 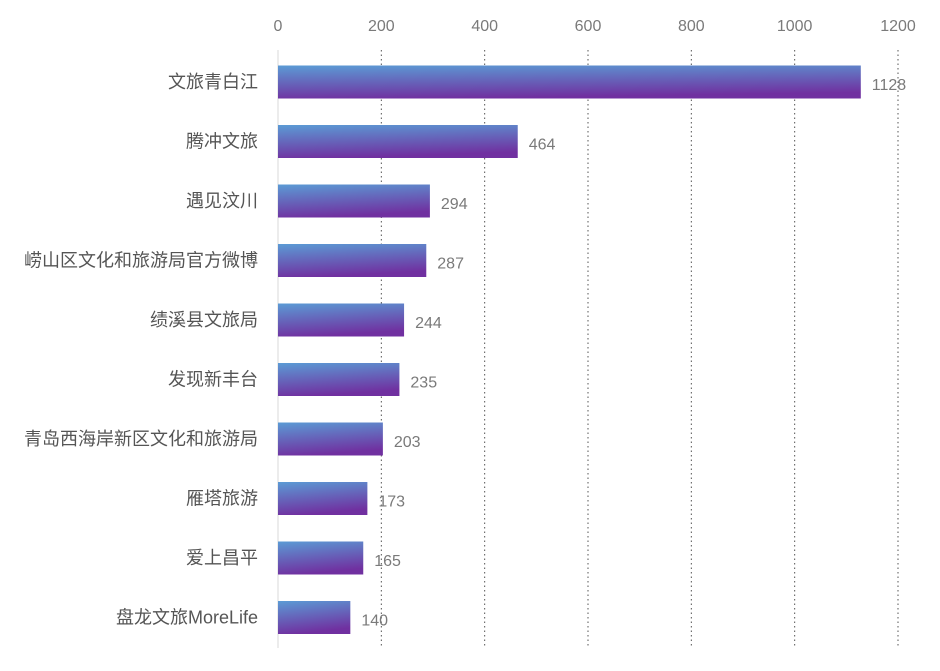 What do you see at coordinates (454, 204) in the screenshot?
I see `data-label: 294` at bounding box center [454, 204].